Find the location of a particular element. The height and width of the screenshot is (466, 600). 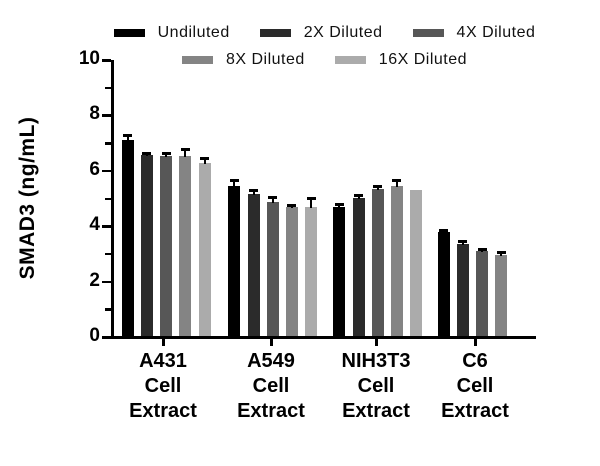

category-label: A549 Cell Extract is located at coordinates (271, 386).